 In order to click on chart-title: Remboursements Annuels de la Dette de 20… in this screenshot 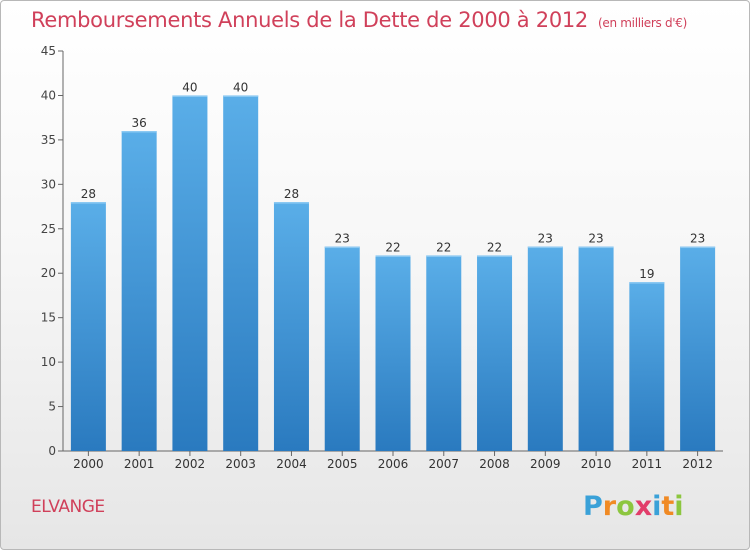, I will do `click(359, 20)`.